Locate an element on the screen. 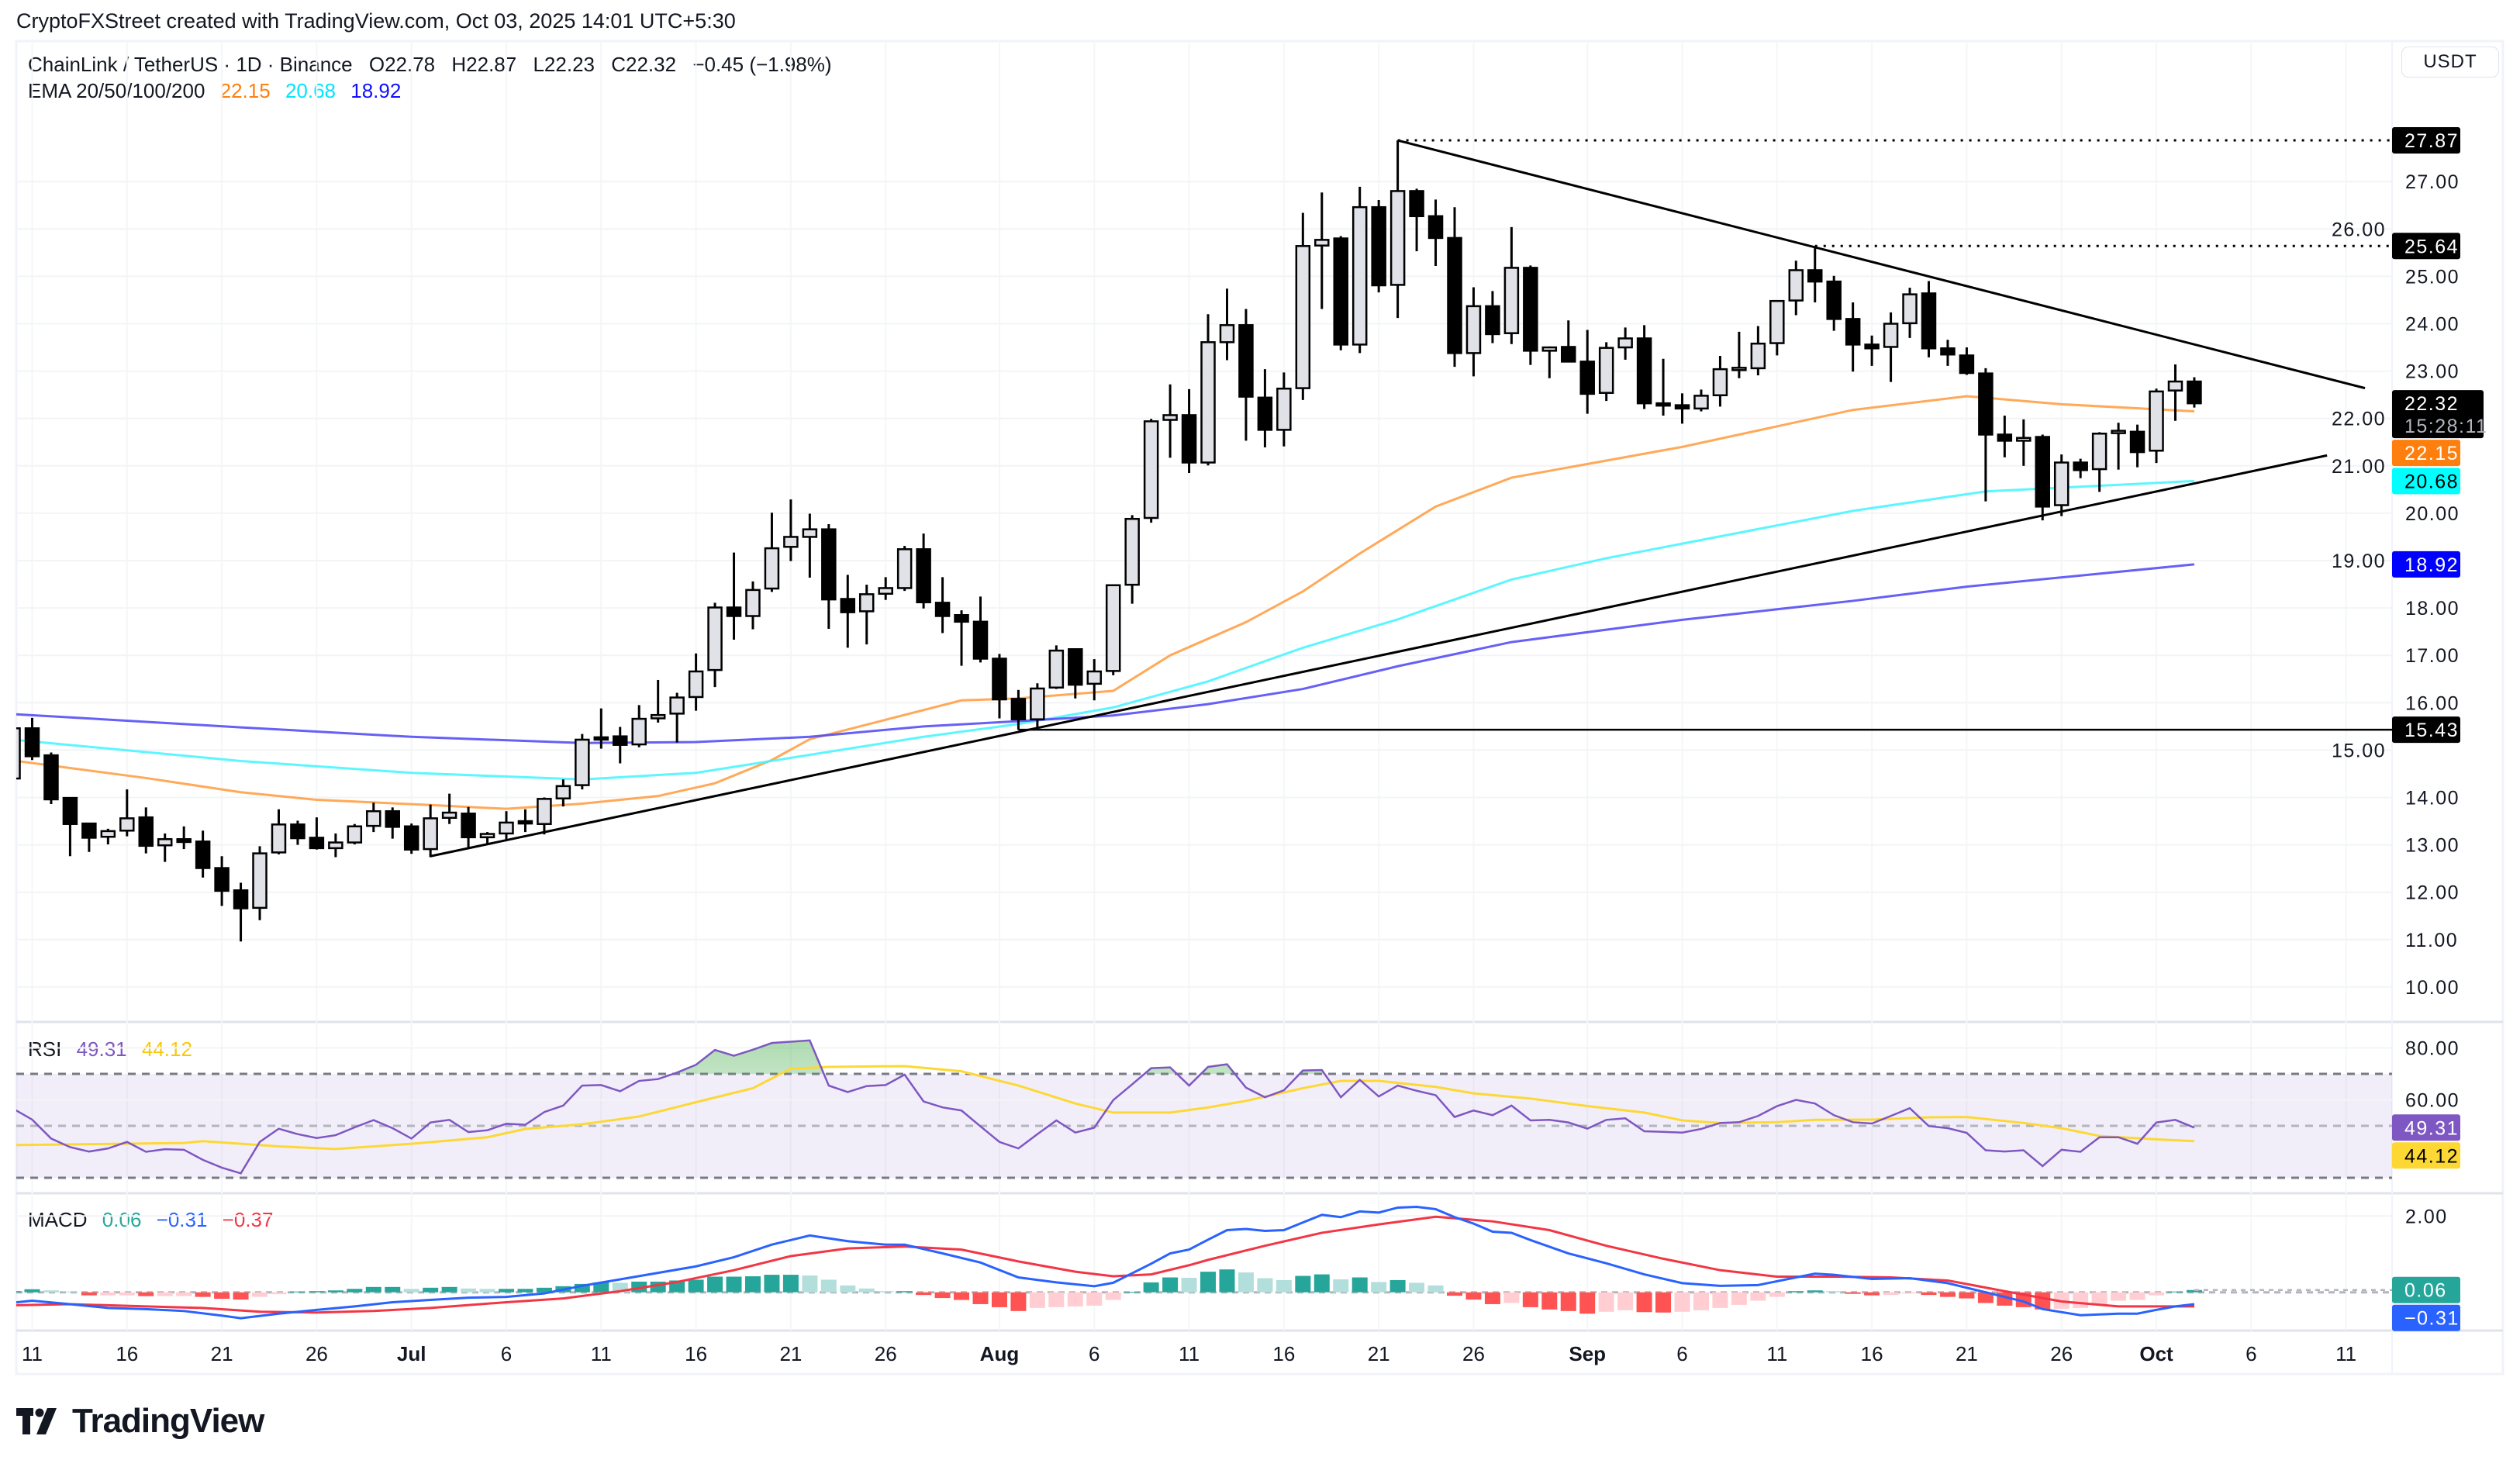 The width and height of the screenshot is (2520, 1467). macd-legend: MACD 0.06 −0.31 −0.37 is located at coordinates (155, 1220).